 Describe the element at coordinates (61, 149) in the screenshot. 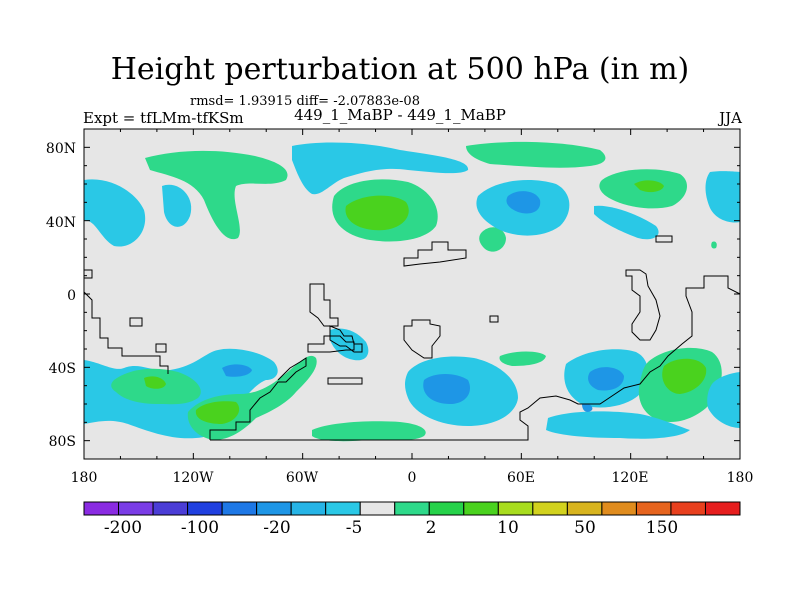

I see `y-tick-label: 80N` at that location.